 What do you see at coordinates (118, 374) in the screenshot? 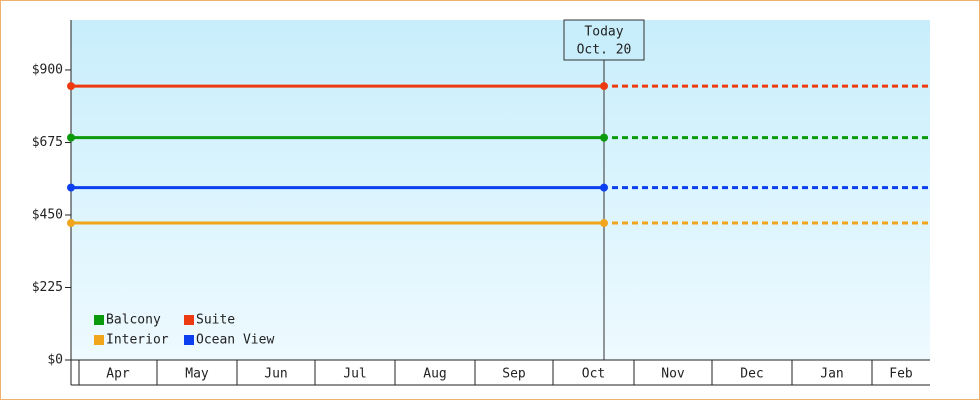
I see `x-tick-label: Apr` at bounding box center [118, 374].